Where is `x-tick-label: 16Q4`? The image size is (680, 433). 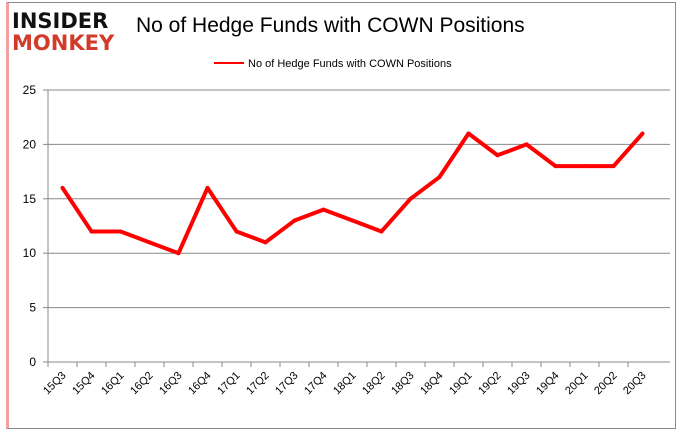
x-tick-label: 16Q4 is located at coordinates (200, 384).